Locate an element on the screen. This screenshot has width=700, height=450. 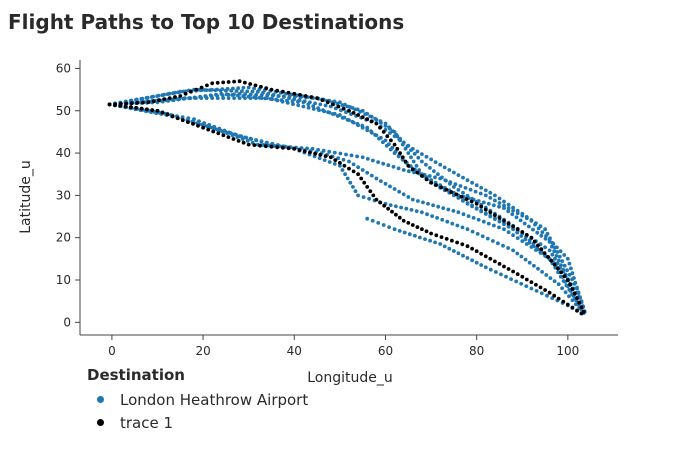
legend-marker is located at coordinates (100, 399).